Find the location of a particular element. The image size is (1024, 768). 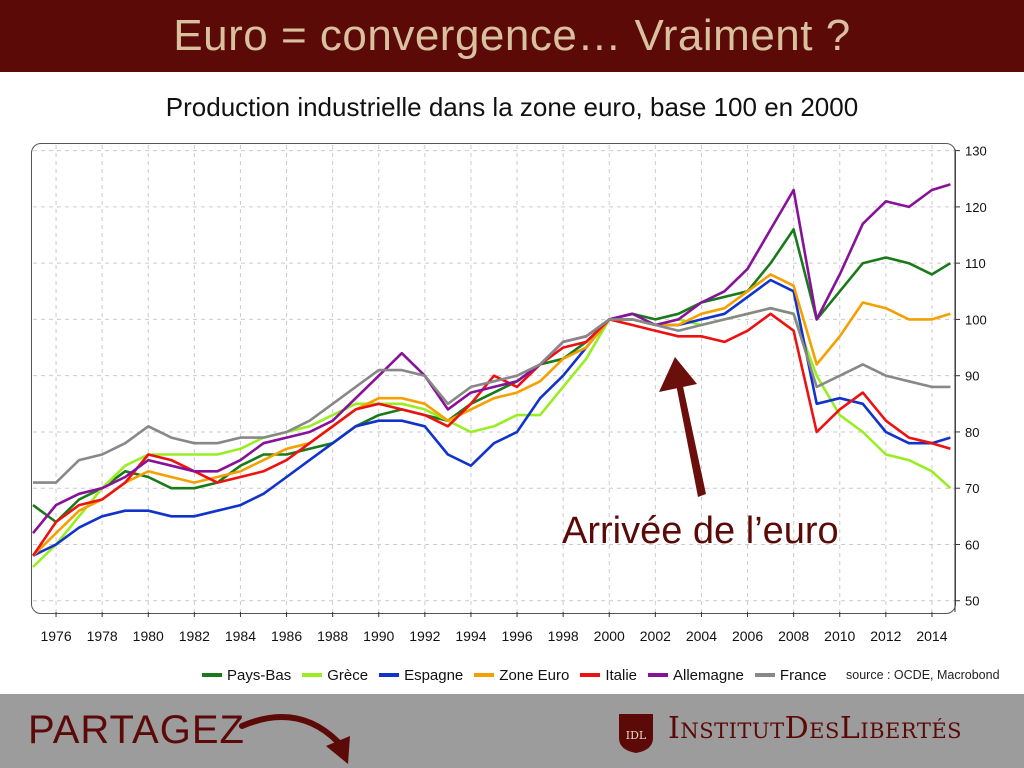

x-tick-label: 1990 is located at coordinates (378, 636).